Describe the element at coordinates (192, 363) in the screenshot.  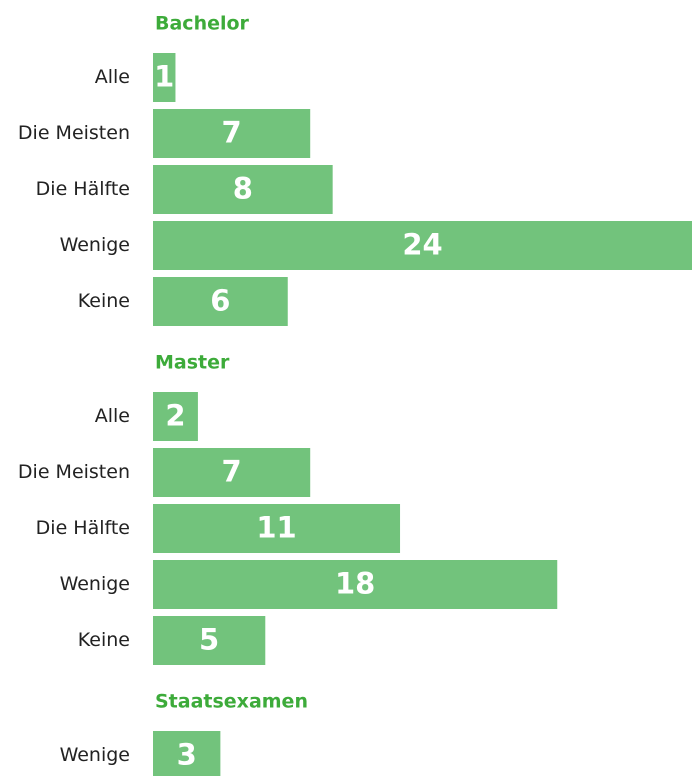
I see `group-title: Master` at that location.